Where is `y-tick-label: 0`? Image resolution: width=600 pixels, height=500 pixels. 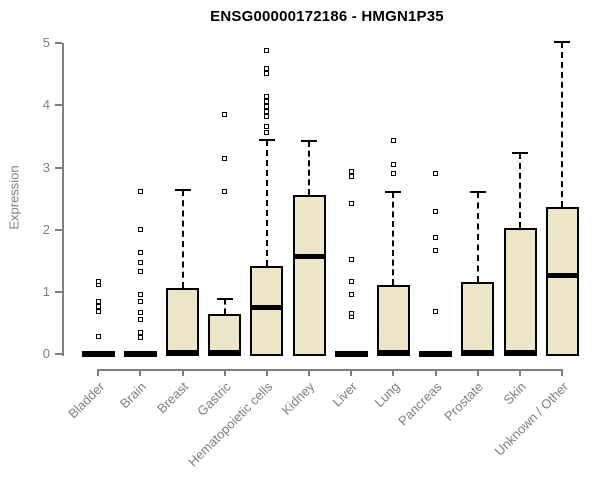 y-tick-label: 0 is located at coordinates (46, 353).